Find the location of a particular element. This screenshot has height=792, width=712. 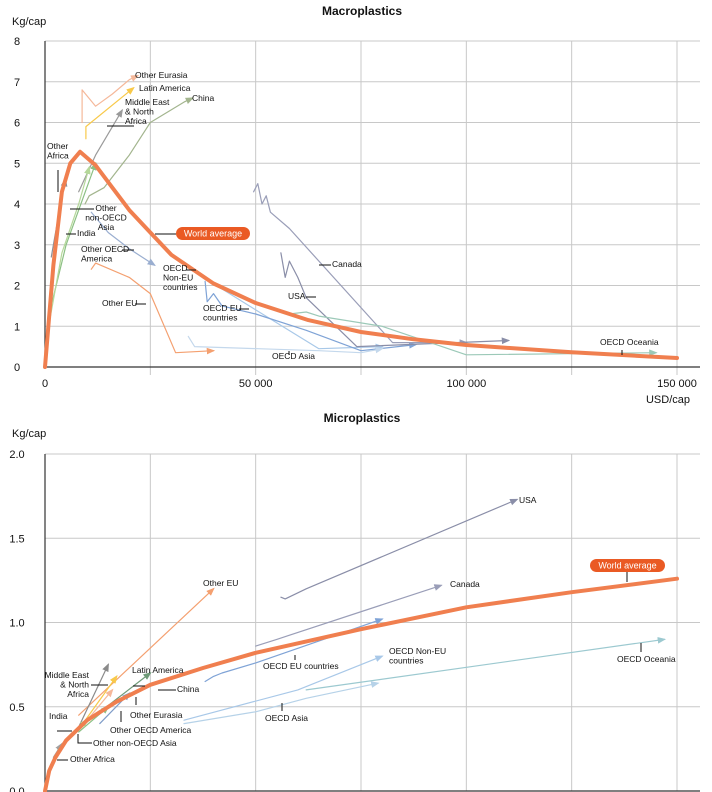

macro-series-other-eu is located at coordinates (153, 308).